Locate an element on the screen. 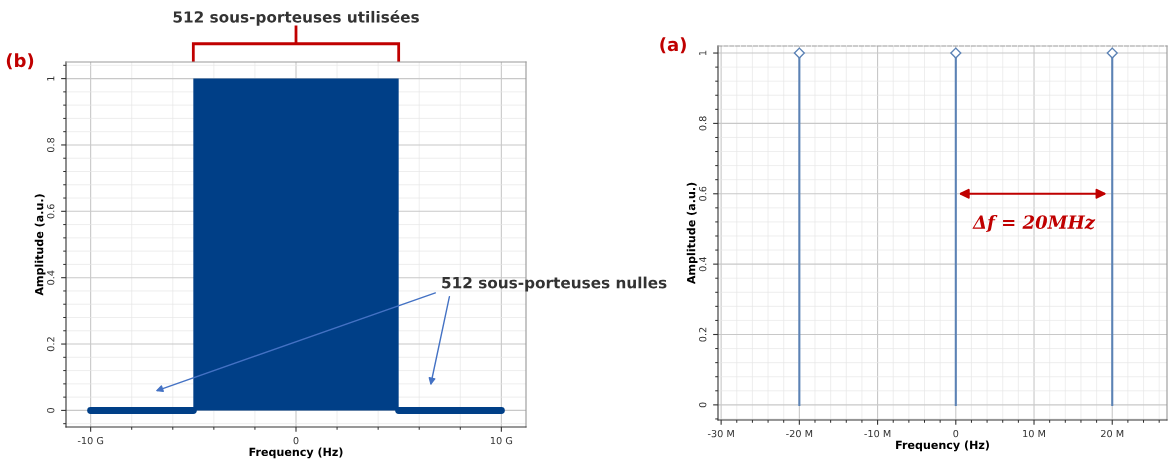 This screenshot has width=1168, height=473. x-tick-label: 10 G is located at coordinates (501, 440).